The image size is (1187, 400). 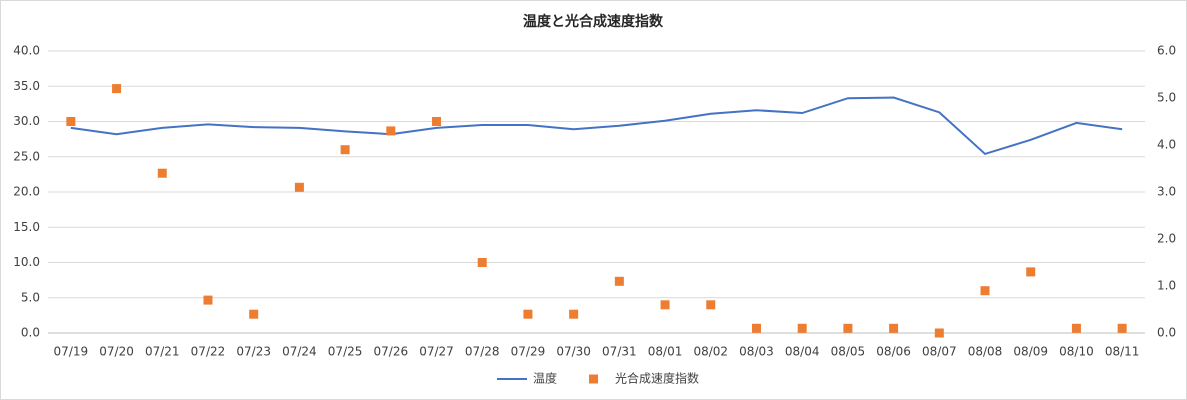 I want to click on x-tick-label: 07/25, so click(x=345, y=352).